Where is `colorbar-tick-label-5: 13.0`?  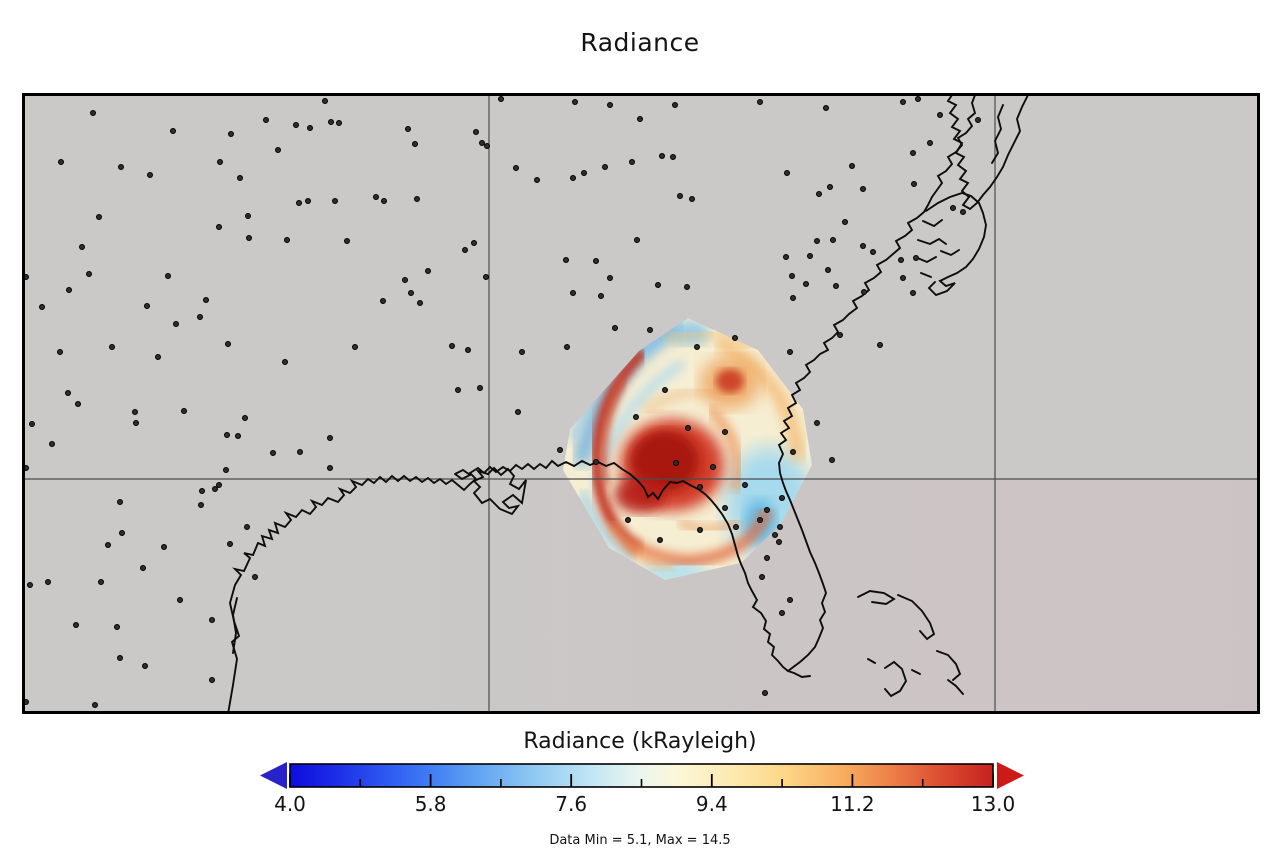
colorbar-tick-label-5: 13.0 is located at coordinates (993, 804).